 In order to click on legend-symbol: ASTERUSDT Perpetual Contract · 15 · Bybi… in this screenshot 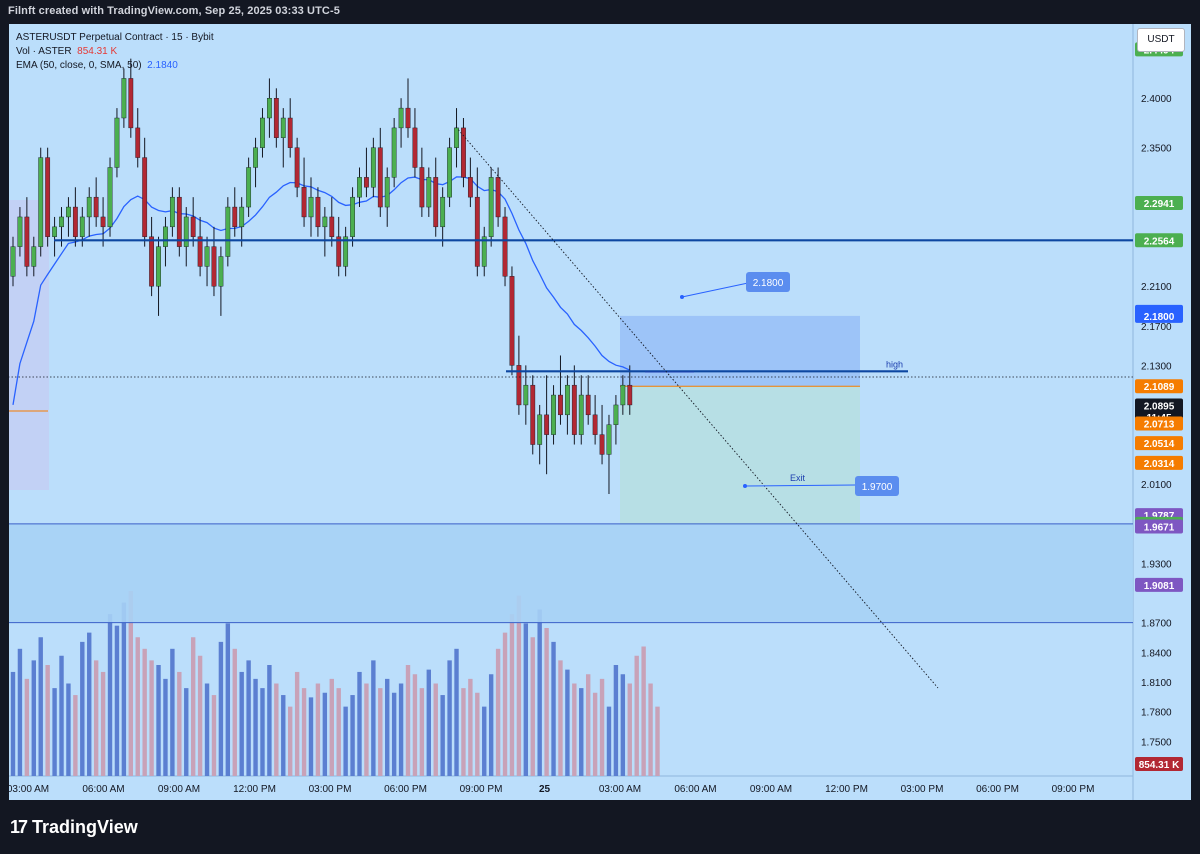, I will do `click(115, 37)`.